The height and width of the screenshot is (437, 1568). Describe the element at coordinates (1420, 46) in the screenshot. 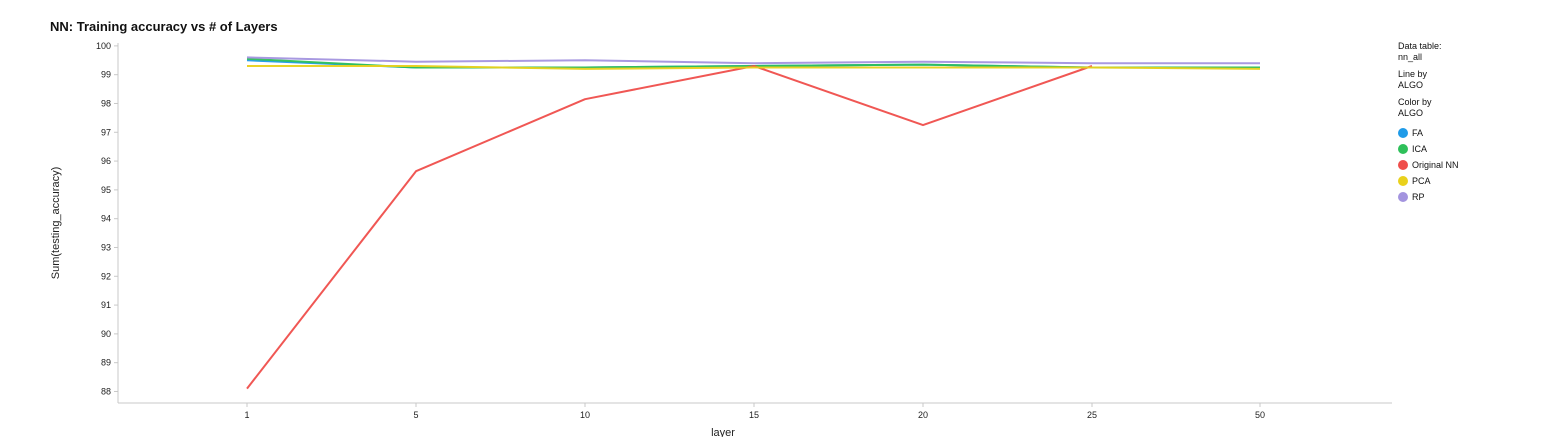

I see `data-table-label: Data table:` at that location.